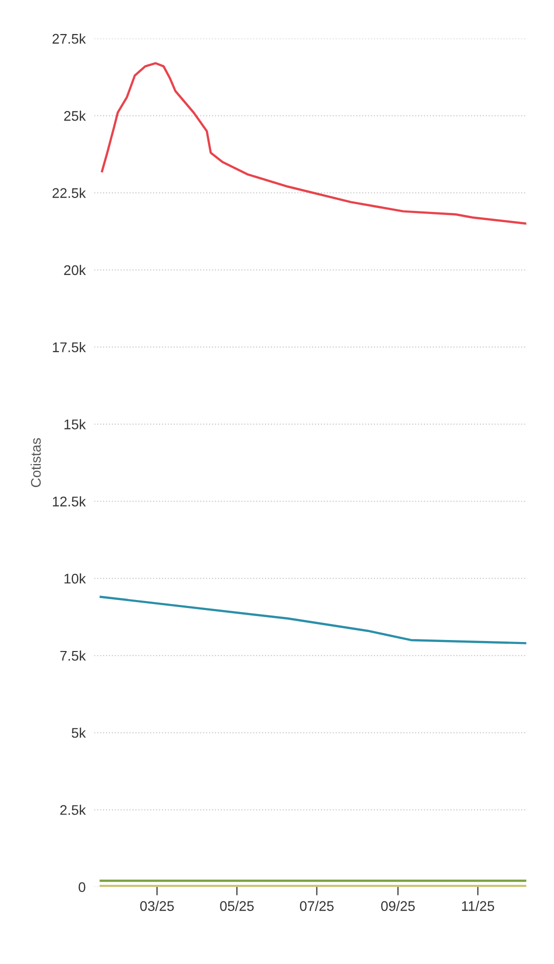 Image resolution: width=554 pixels, height=964 pixels. Describe the element at coordinates (237, 905) in the screenshot. I see `x-tick-label: 05/25` at that location.